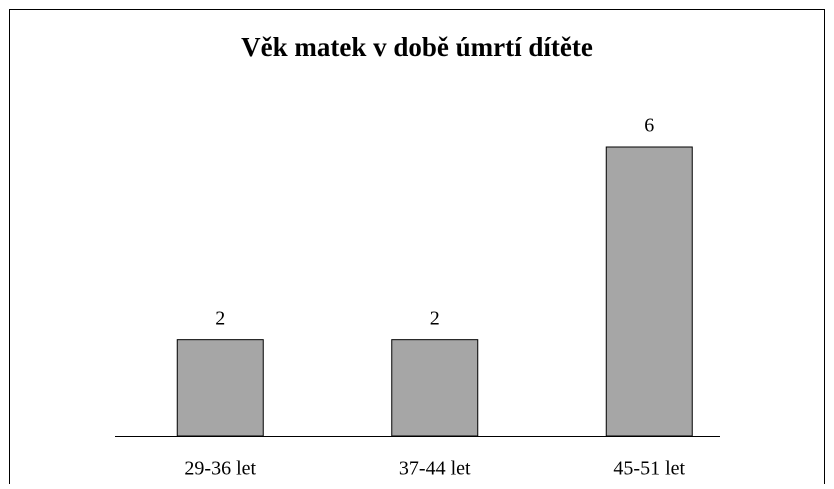 The image size is (834, 489). I want to click on x-tick-label: 45-51 let, so click(649, 469).